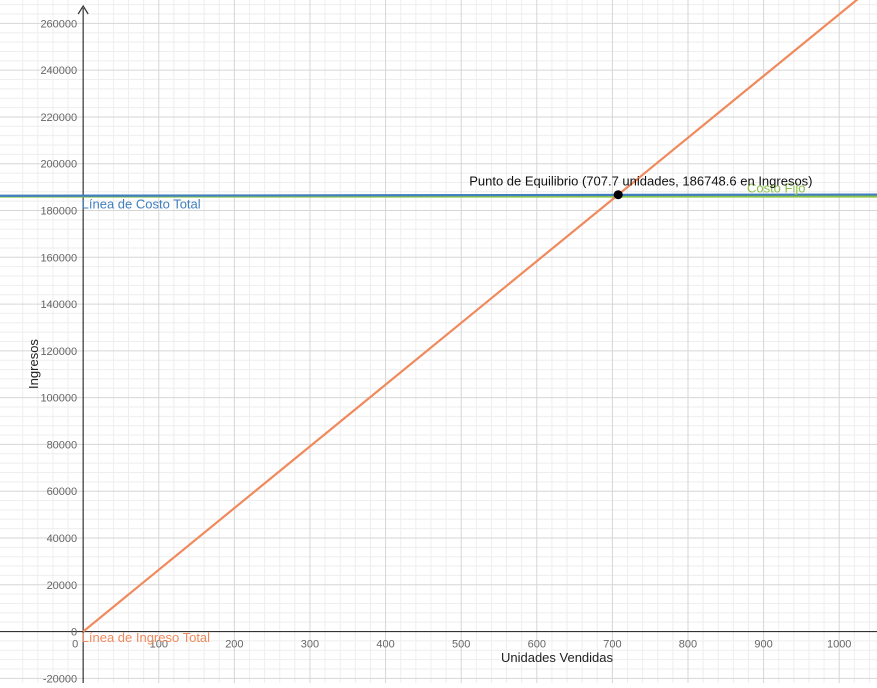 The height and width of the screenshot is (688, 877). Describe the element at coordinates (33, 364) in the screenshot. I see `y-axis-title: Ingresos` at that location.